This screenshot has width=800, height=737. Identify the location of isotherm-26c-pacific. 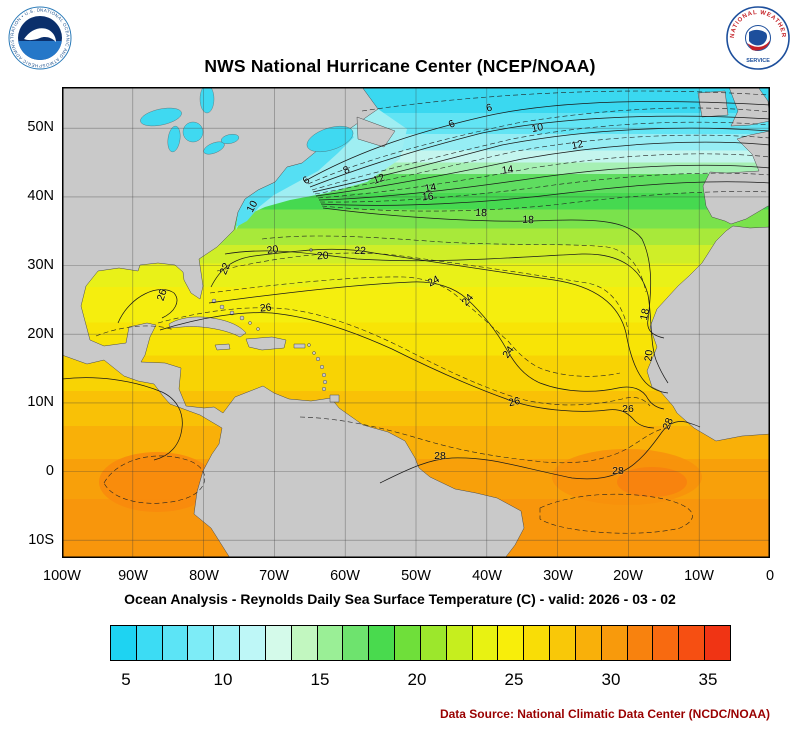
(122, 419).